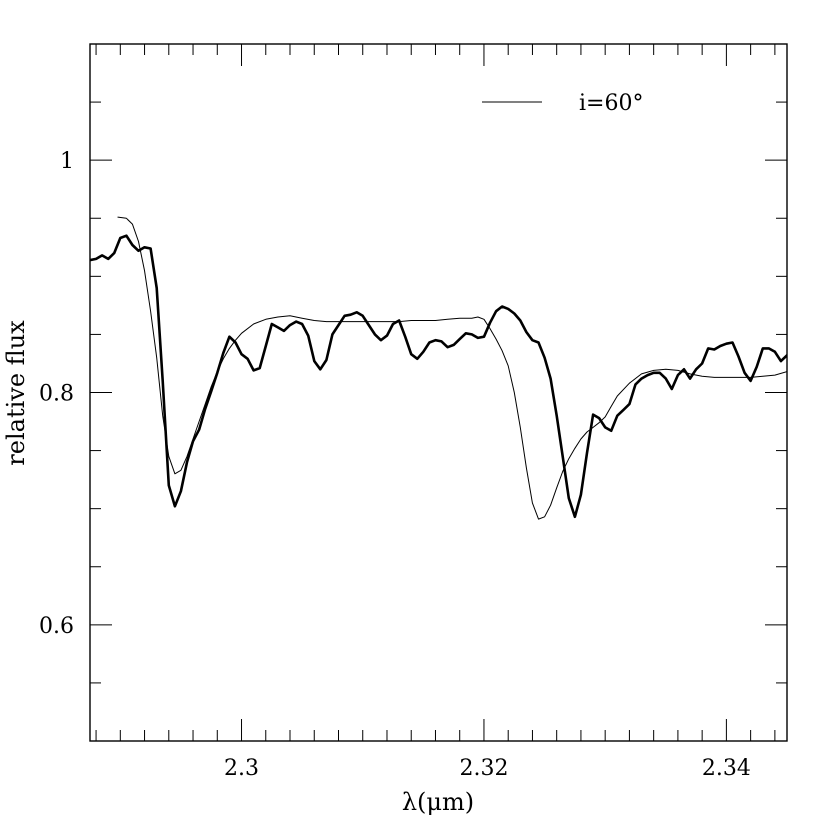  I want to click on legend: i=60°, so click(562, 103).